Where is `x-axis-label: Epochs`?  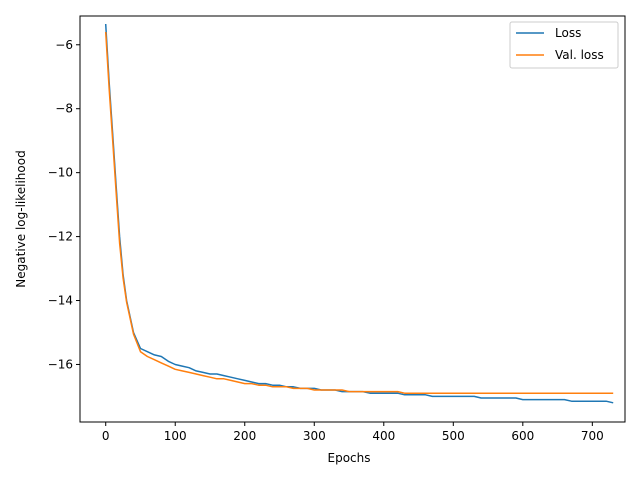 x-axis-label: Epochs is located at coordinates (349, 458).